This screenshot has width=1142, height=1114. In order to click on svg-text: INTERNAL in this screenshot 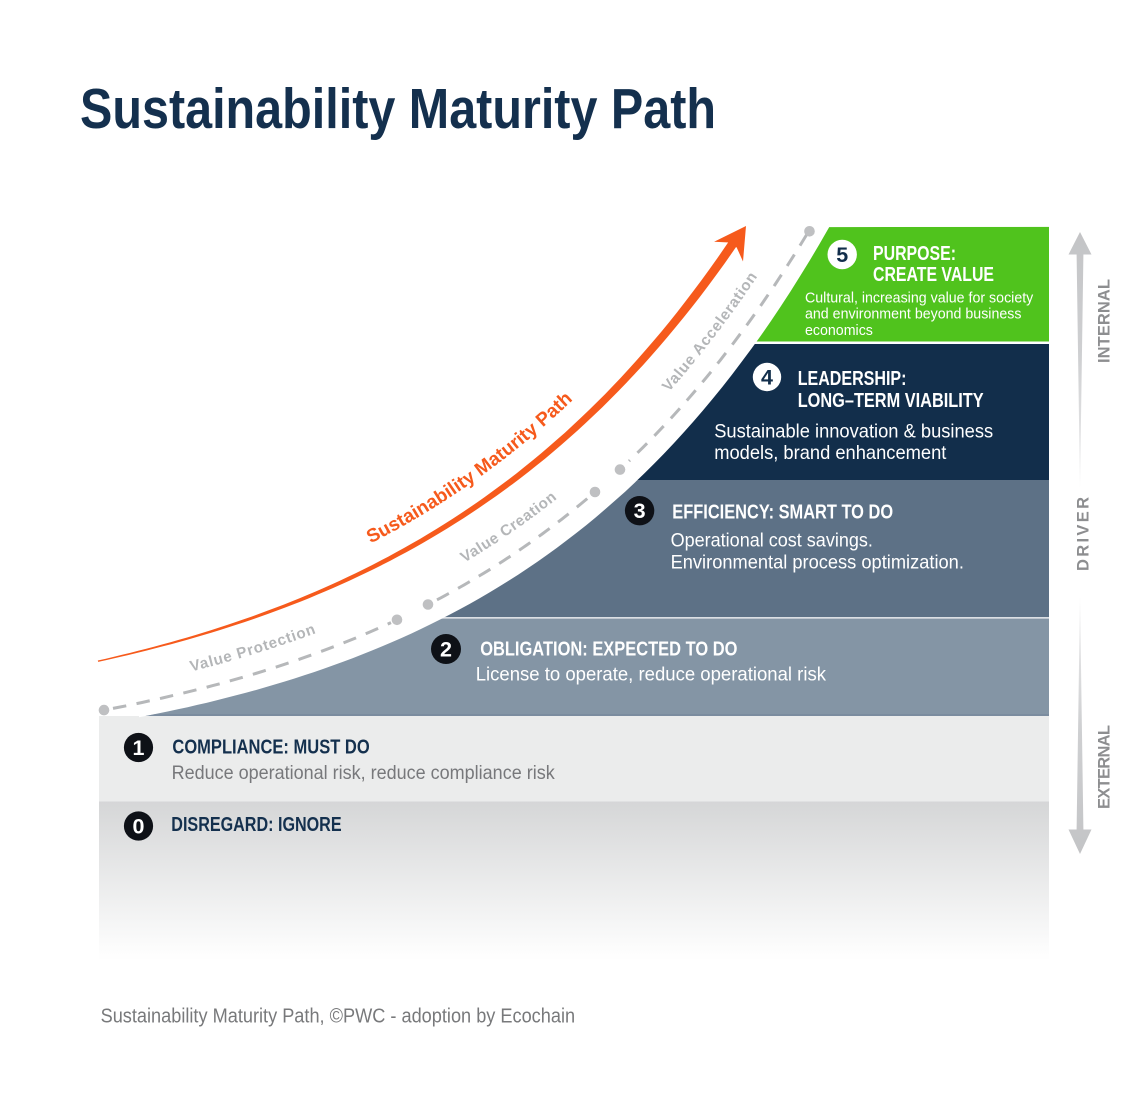, I will do `click(1105, 321)`.